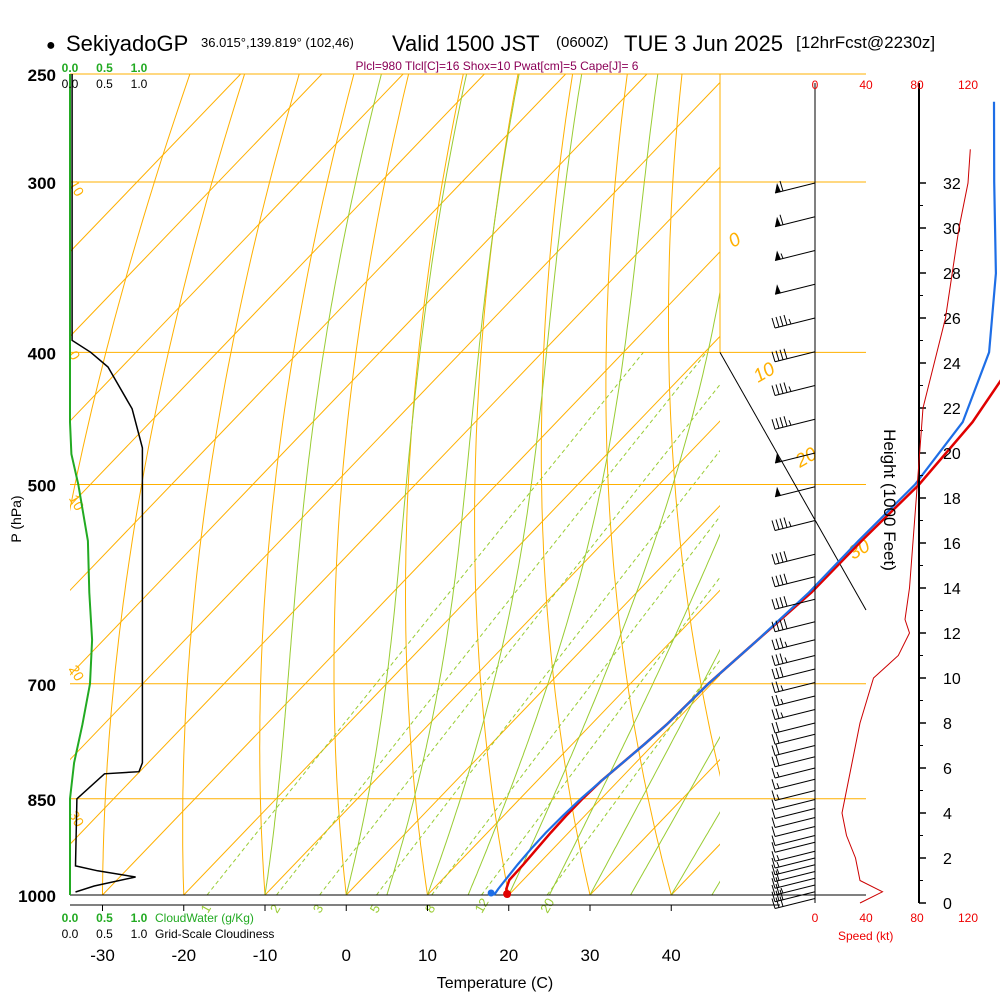 This screenshot has height=1005, width=1000. Describe the element at coordinates (947, 904) in the screenshot. I see `height-tick-label: 0` at that location.